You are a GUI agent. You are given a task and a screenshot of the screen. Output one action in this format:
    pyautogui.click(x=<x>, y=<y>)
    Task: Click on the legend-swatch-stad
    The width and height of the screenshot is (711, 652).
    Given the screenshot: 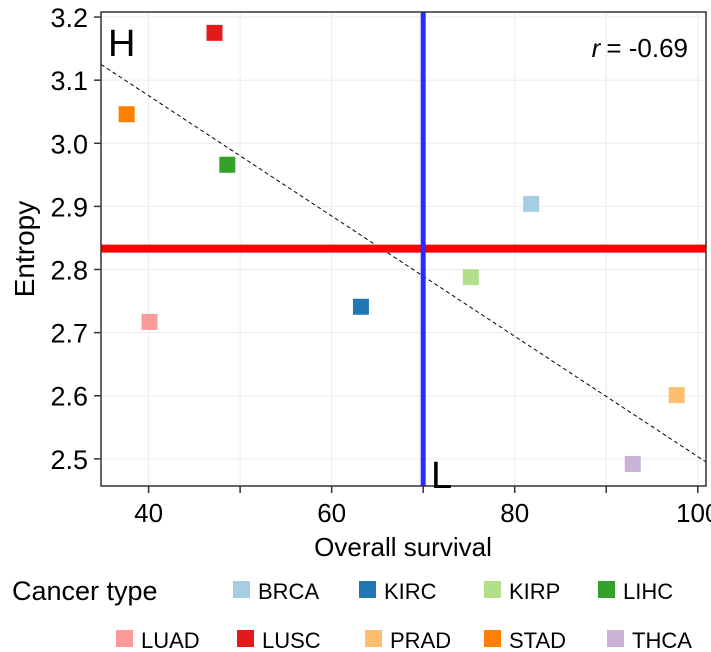 What is the action you would take?
    pyautogui.click(x=492, y=638)
    